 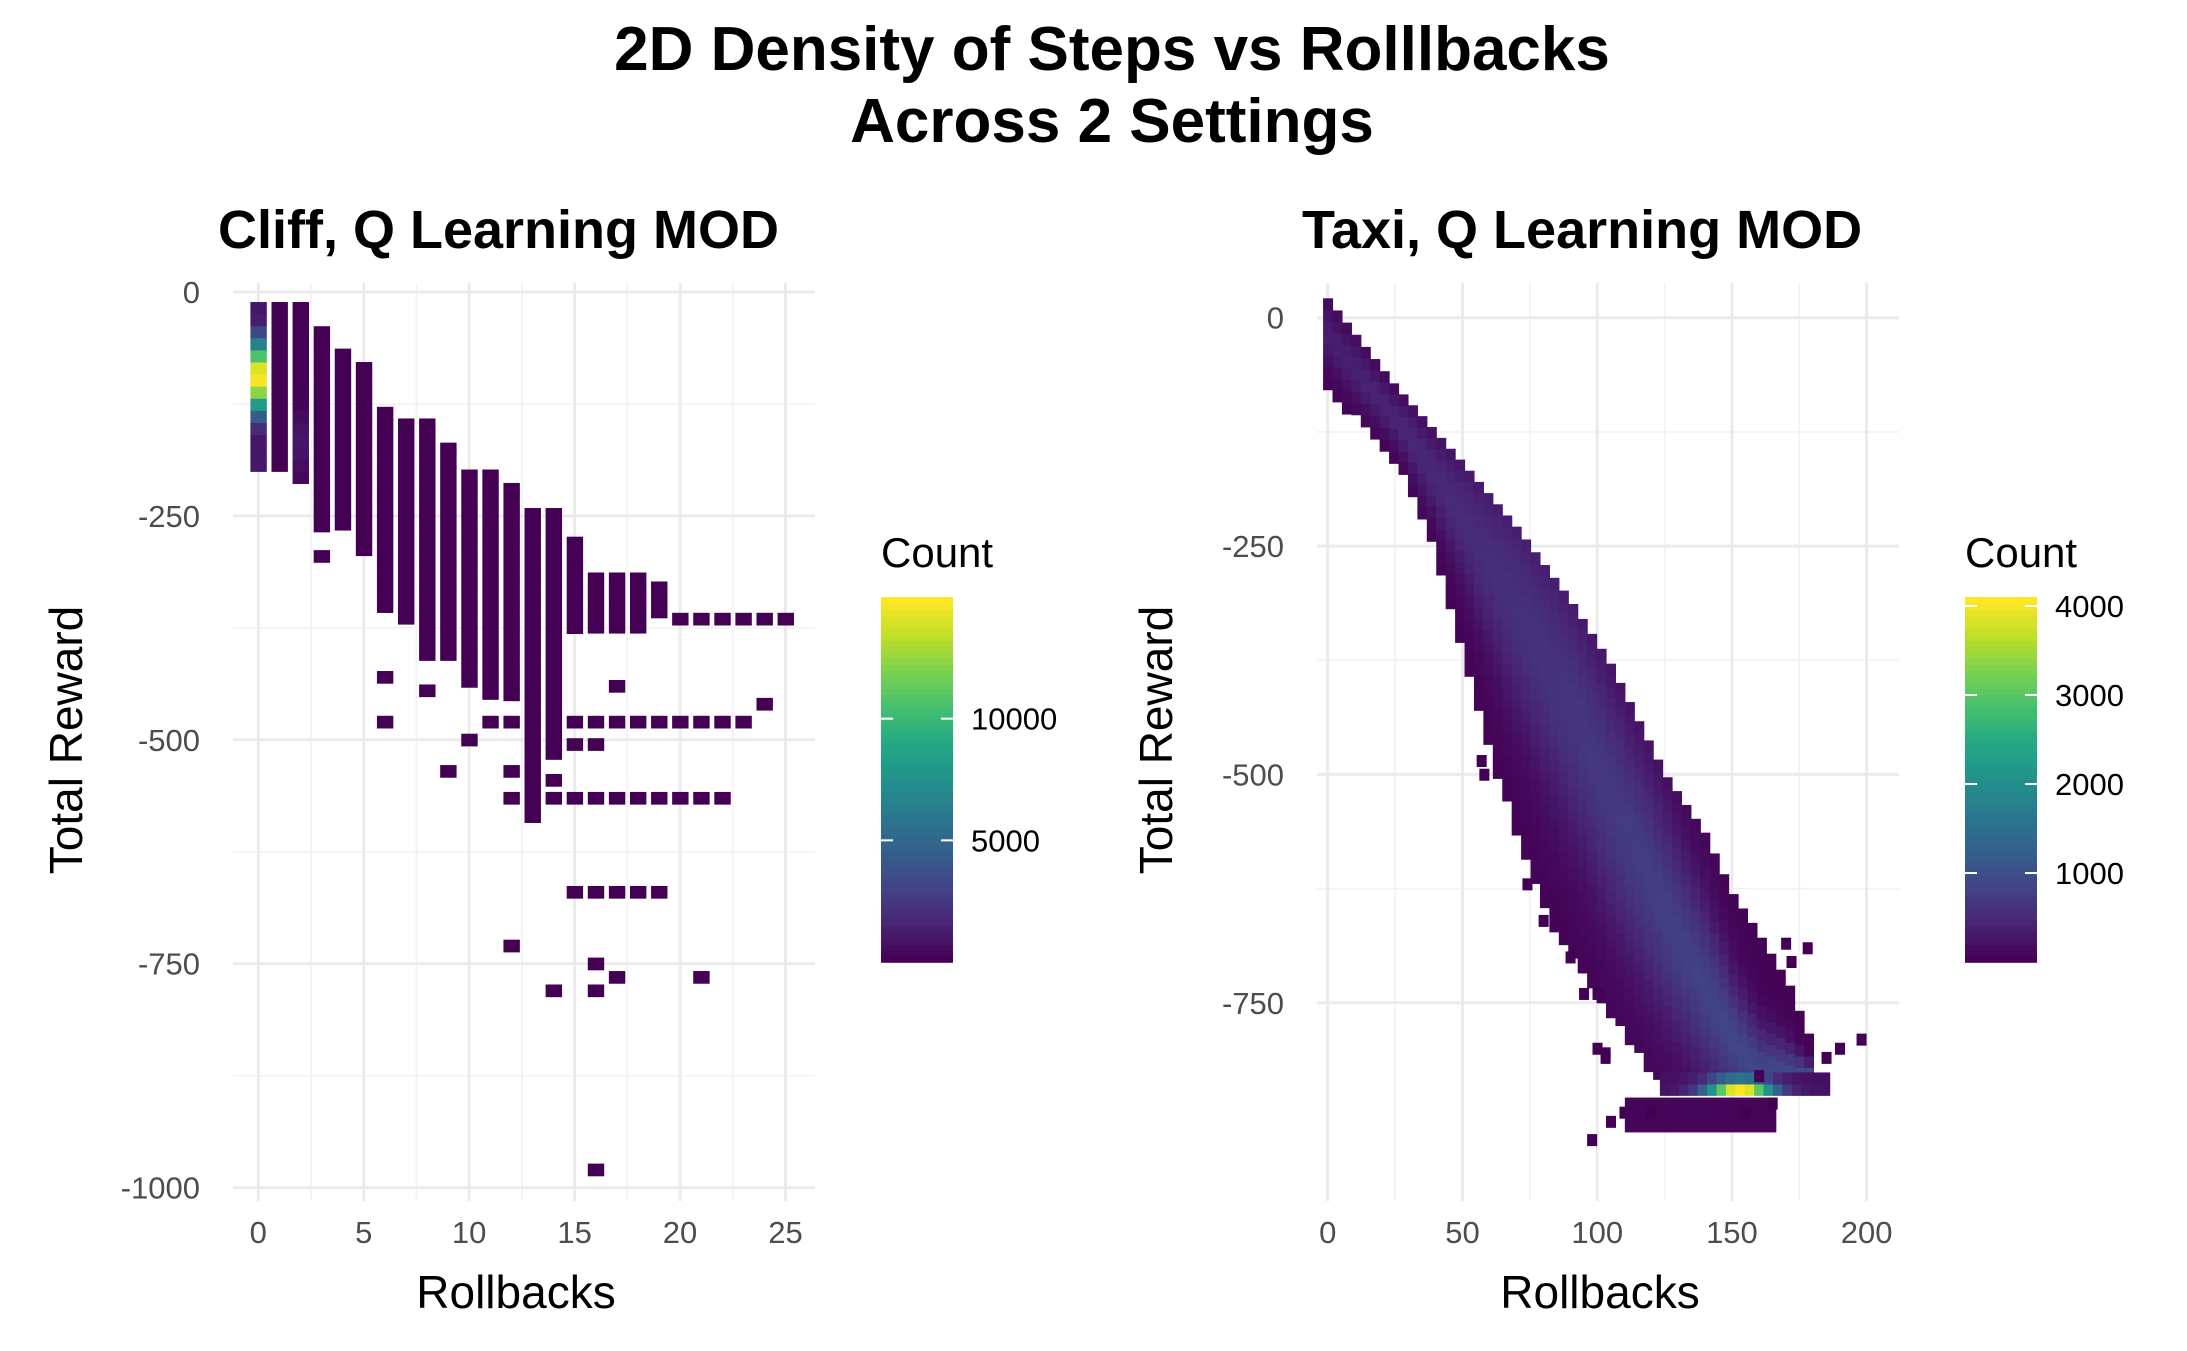 I want to click on taxi-legend-tick-label: 1000, so click(x=2089, y=873).